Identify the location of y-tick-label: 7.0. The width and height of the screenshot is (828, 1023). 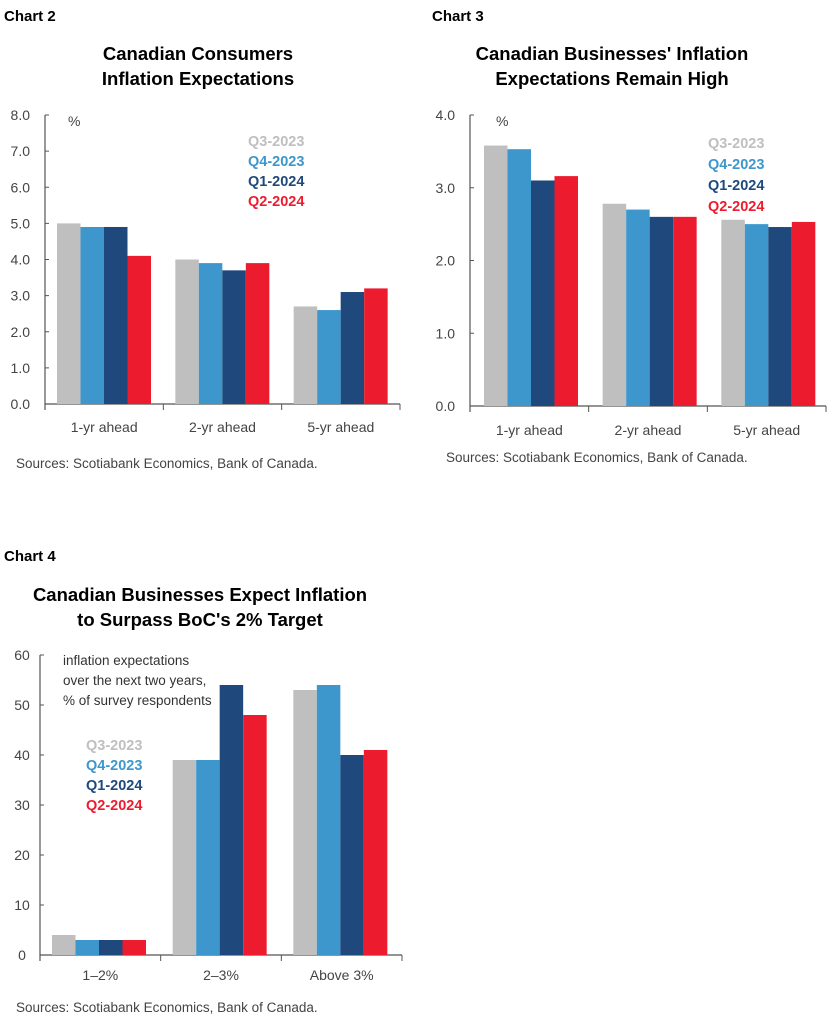
(21, 151).